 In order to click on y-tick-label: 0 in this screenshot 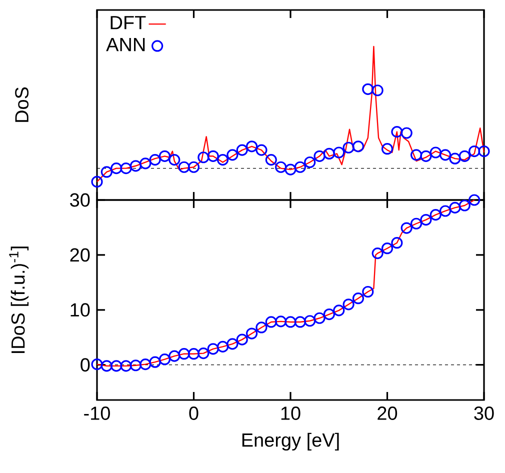, I will do `click(85, 365)`.